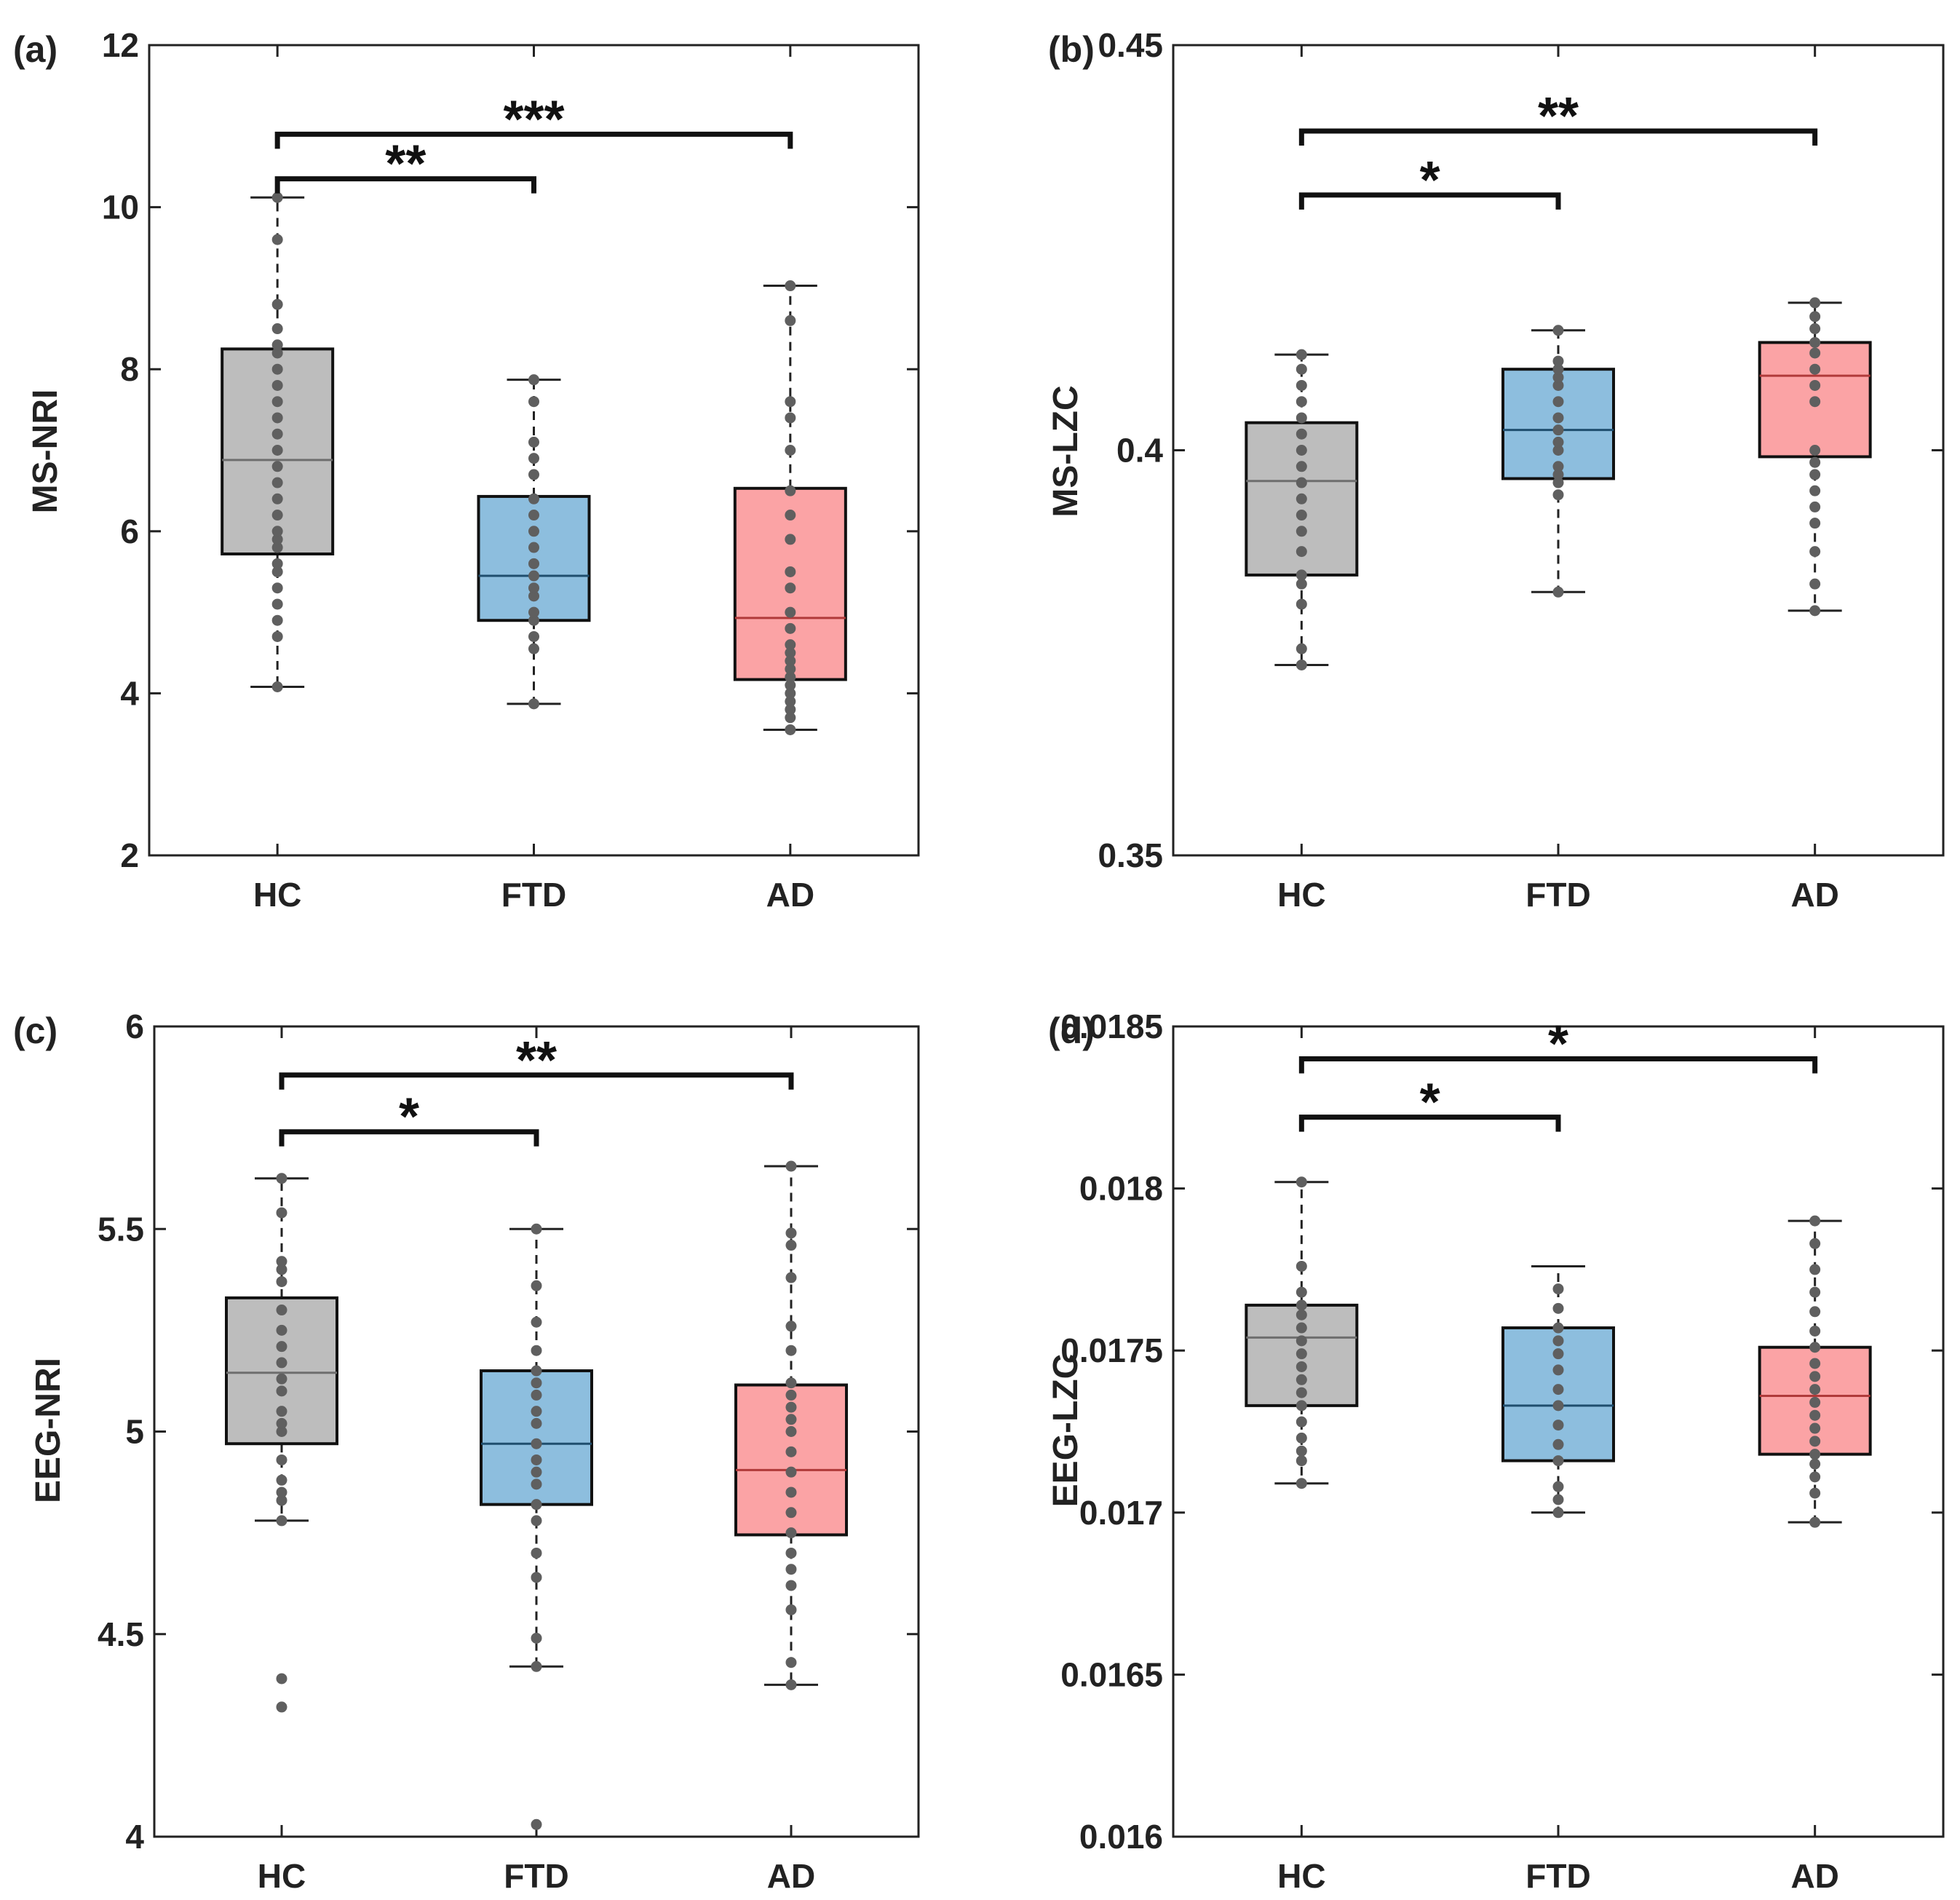 The width and height of the screenshot is (1960, 1900). What do you see at coordinates (129, 855) in the screenshot?
I see `y-tick-label: 2` at bounding box center [129, 855].